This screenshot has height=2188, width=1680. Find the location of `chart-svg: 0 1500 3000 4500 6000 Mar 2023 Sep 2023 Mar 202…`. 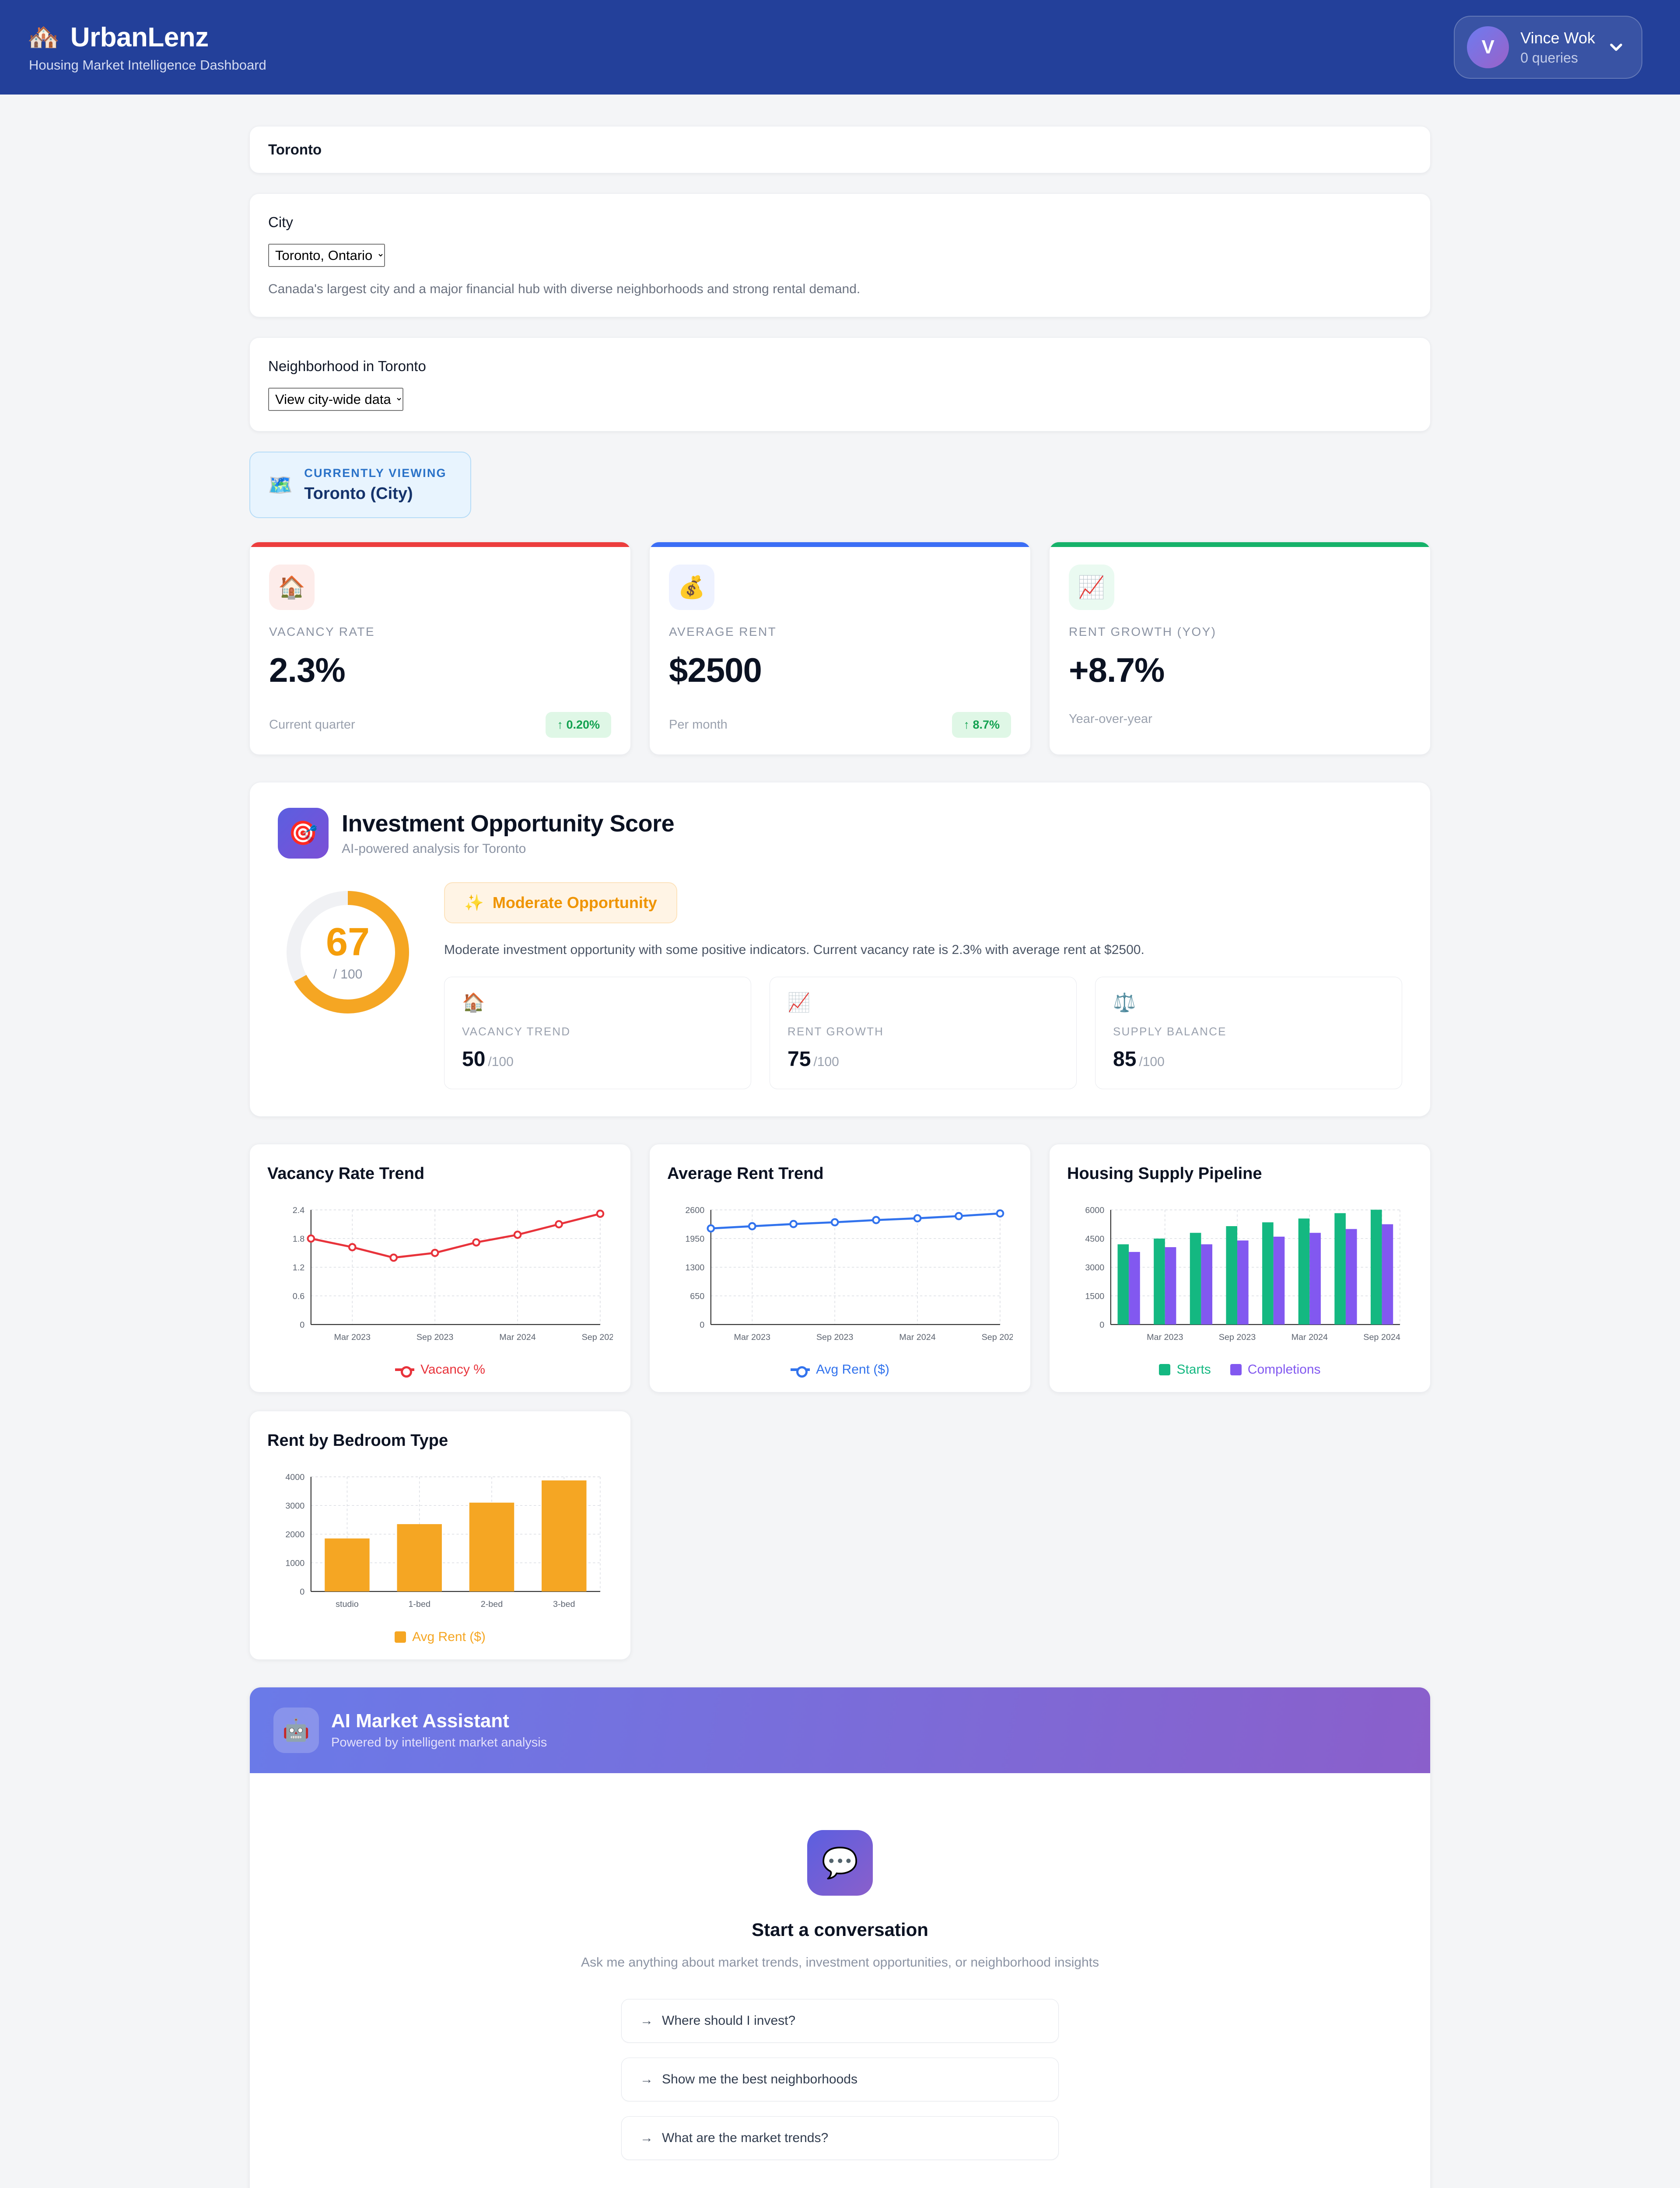

chart-svg: 0 1500 3000 4500 6000 Mar 2023 Sep 2023 Mar 202… is located at coordinates (1242, 1274).